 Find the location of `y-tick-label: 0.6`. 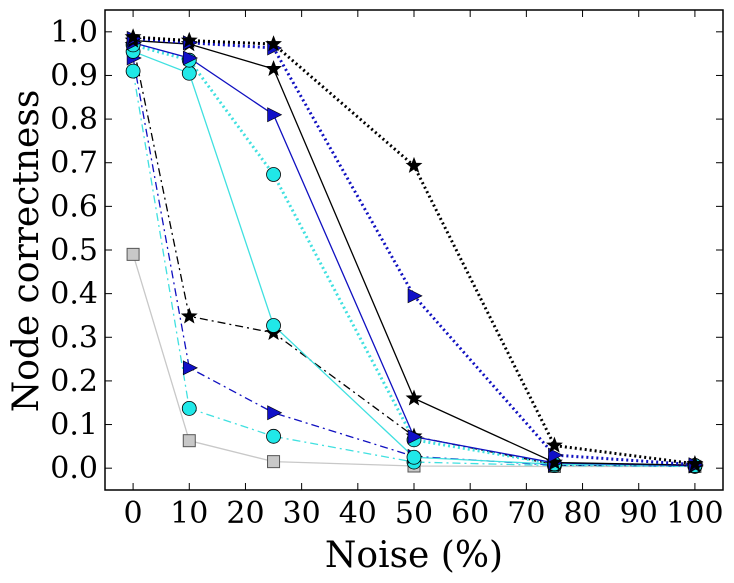

y-tick-label: 0.6 is located at coordinates (74, 206).